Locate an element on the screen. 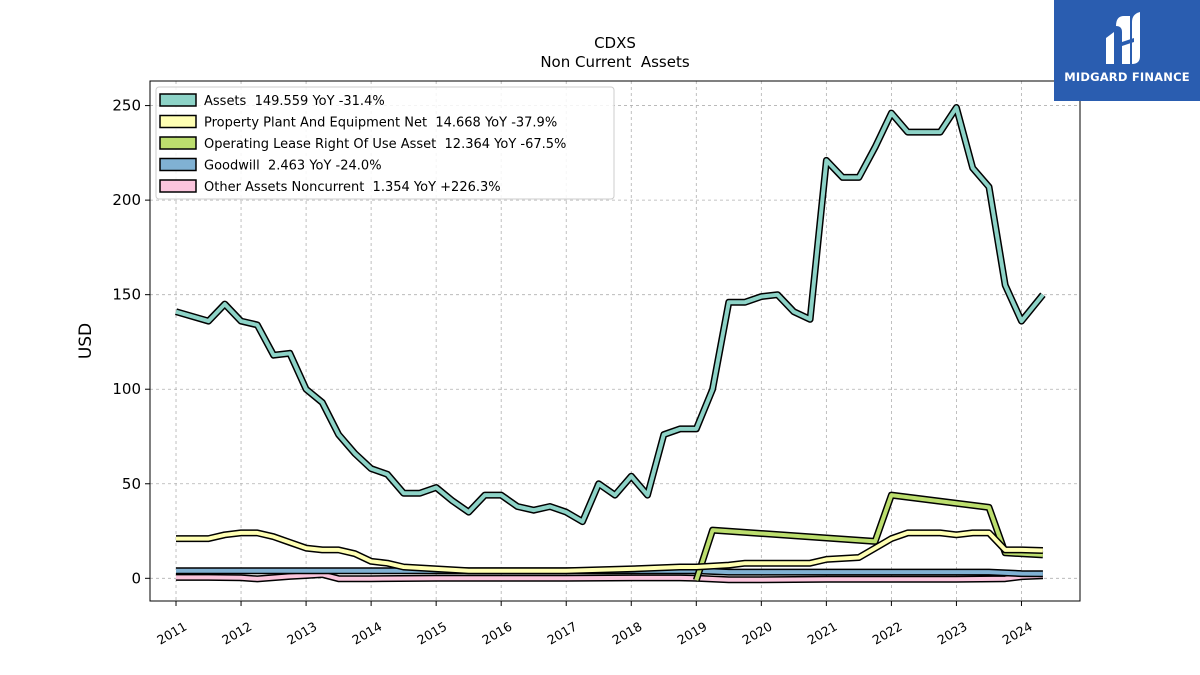 The image size is (1200, 675). logo-text: MIDGARD FINANCE is located at coordinates (1127, 77).